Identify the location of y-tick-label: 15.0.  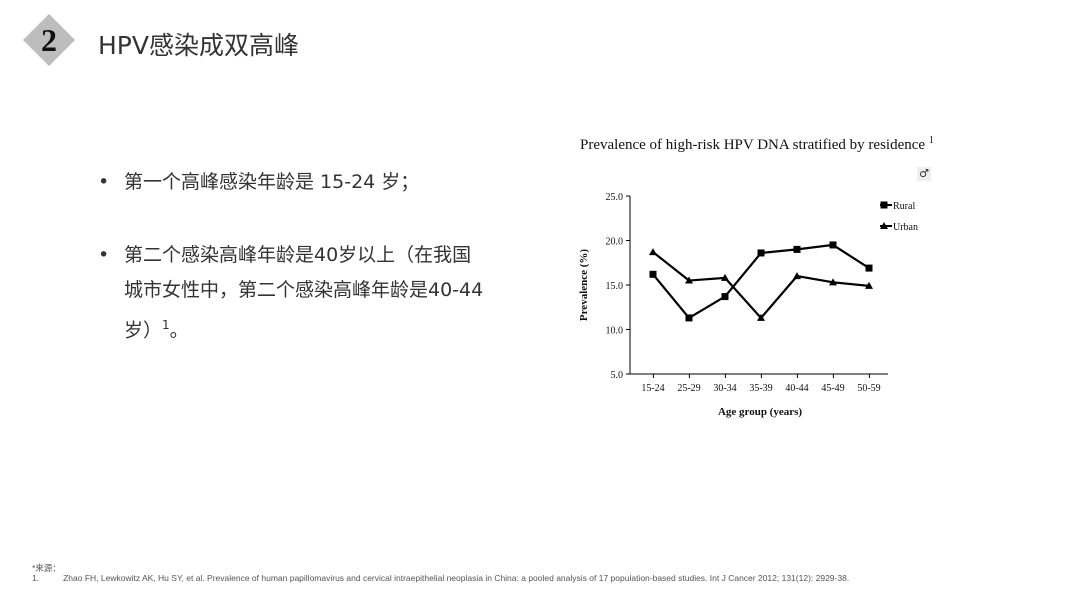
(615, 286).